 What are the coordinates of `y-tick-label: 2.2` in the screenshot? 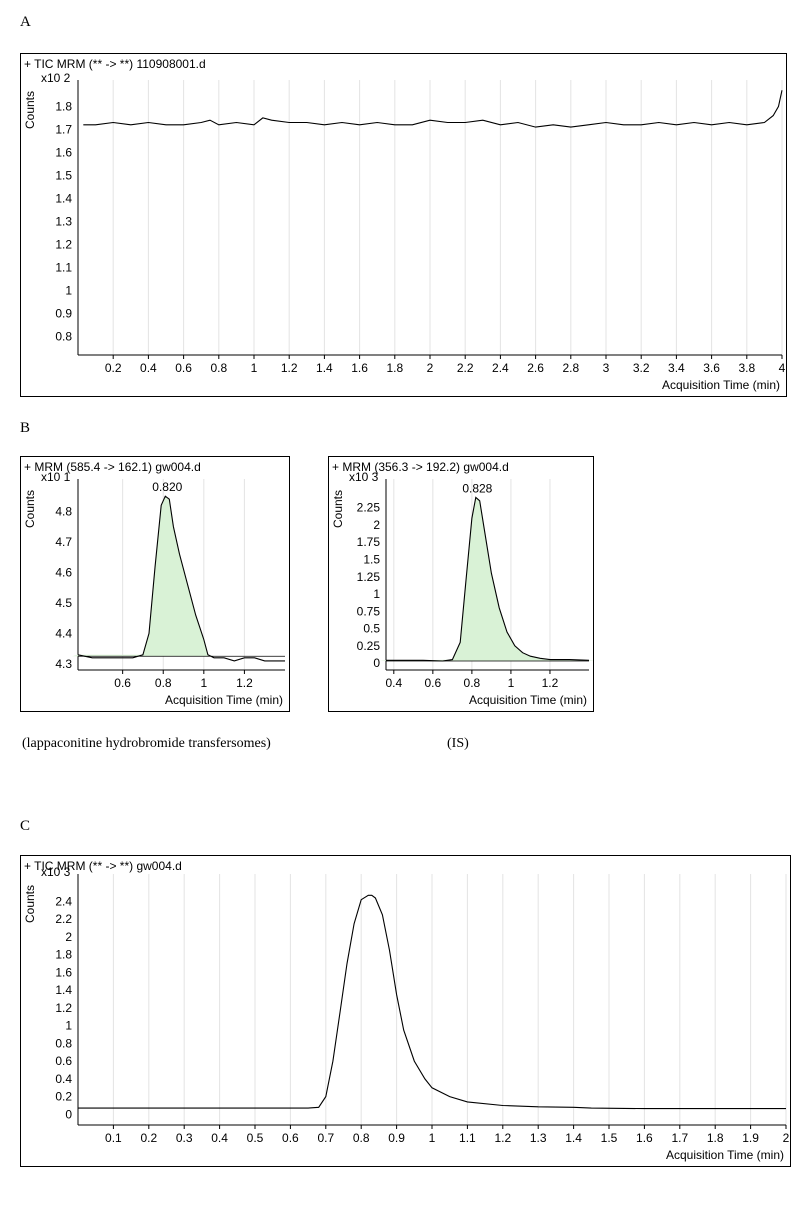 It's located at (63, 919).